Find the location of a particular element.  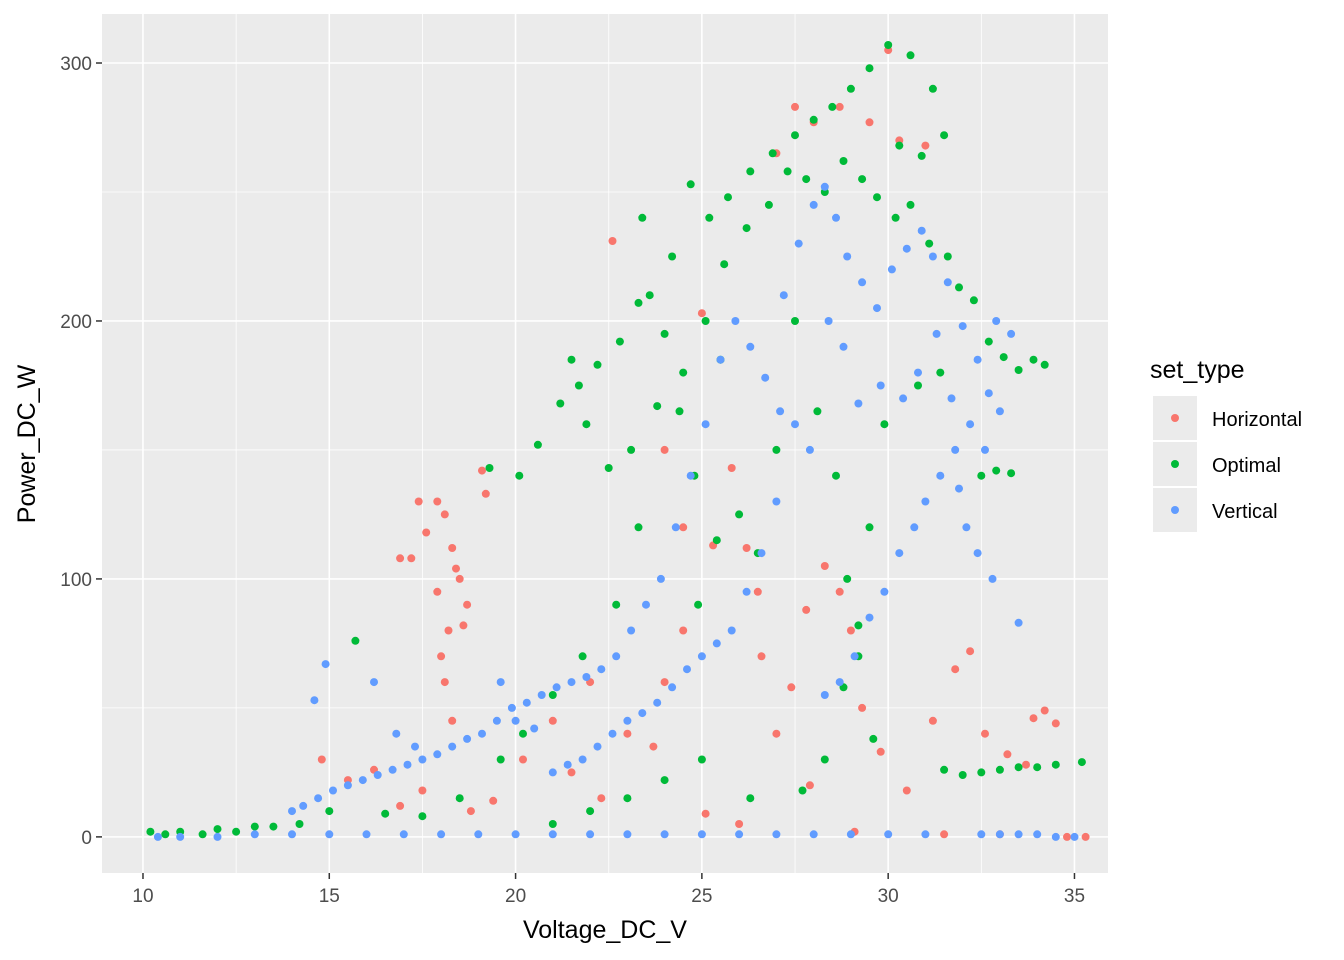

y-tick-label: 300 is located at coordinates (76, 64).